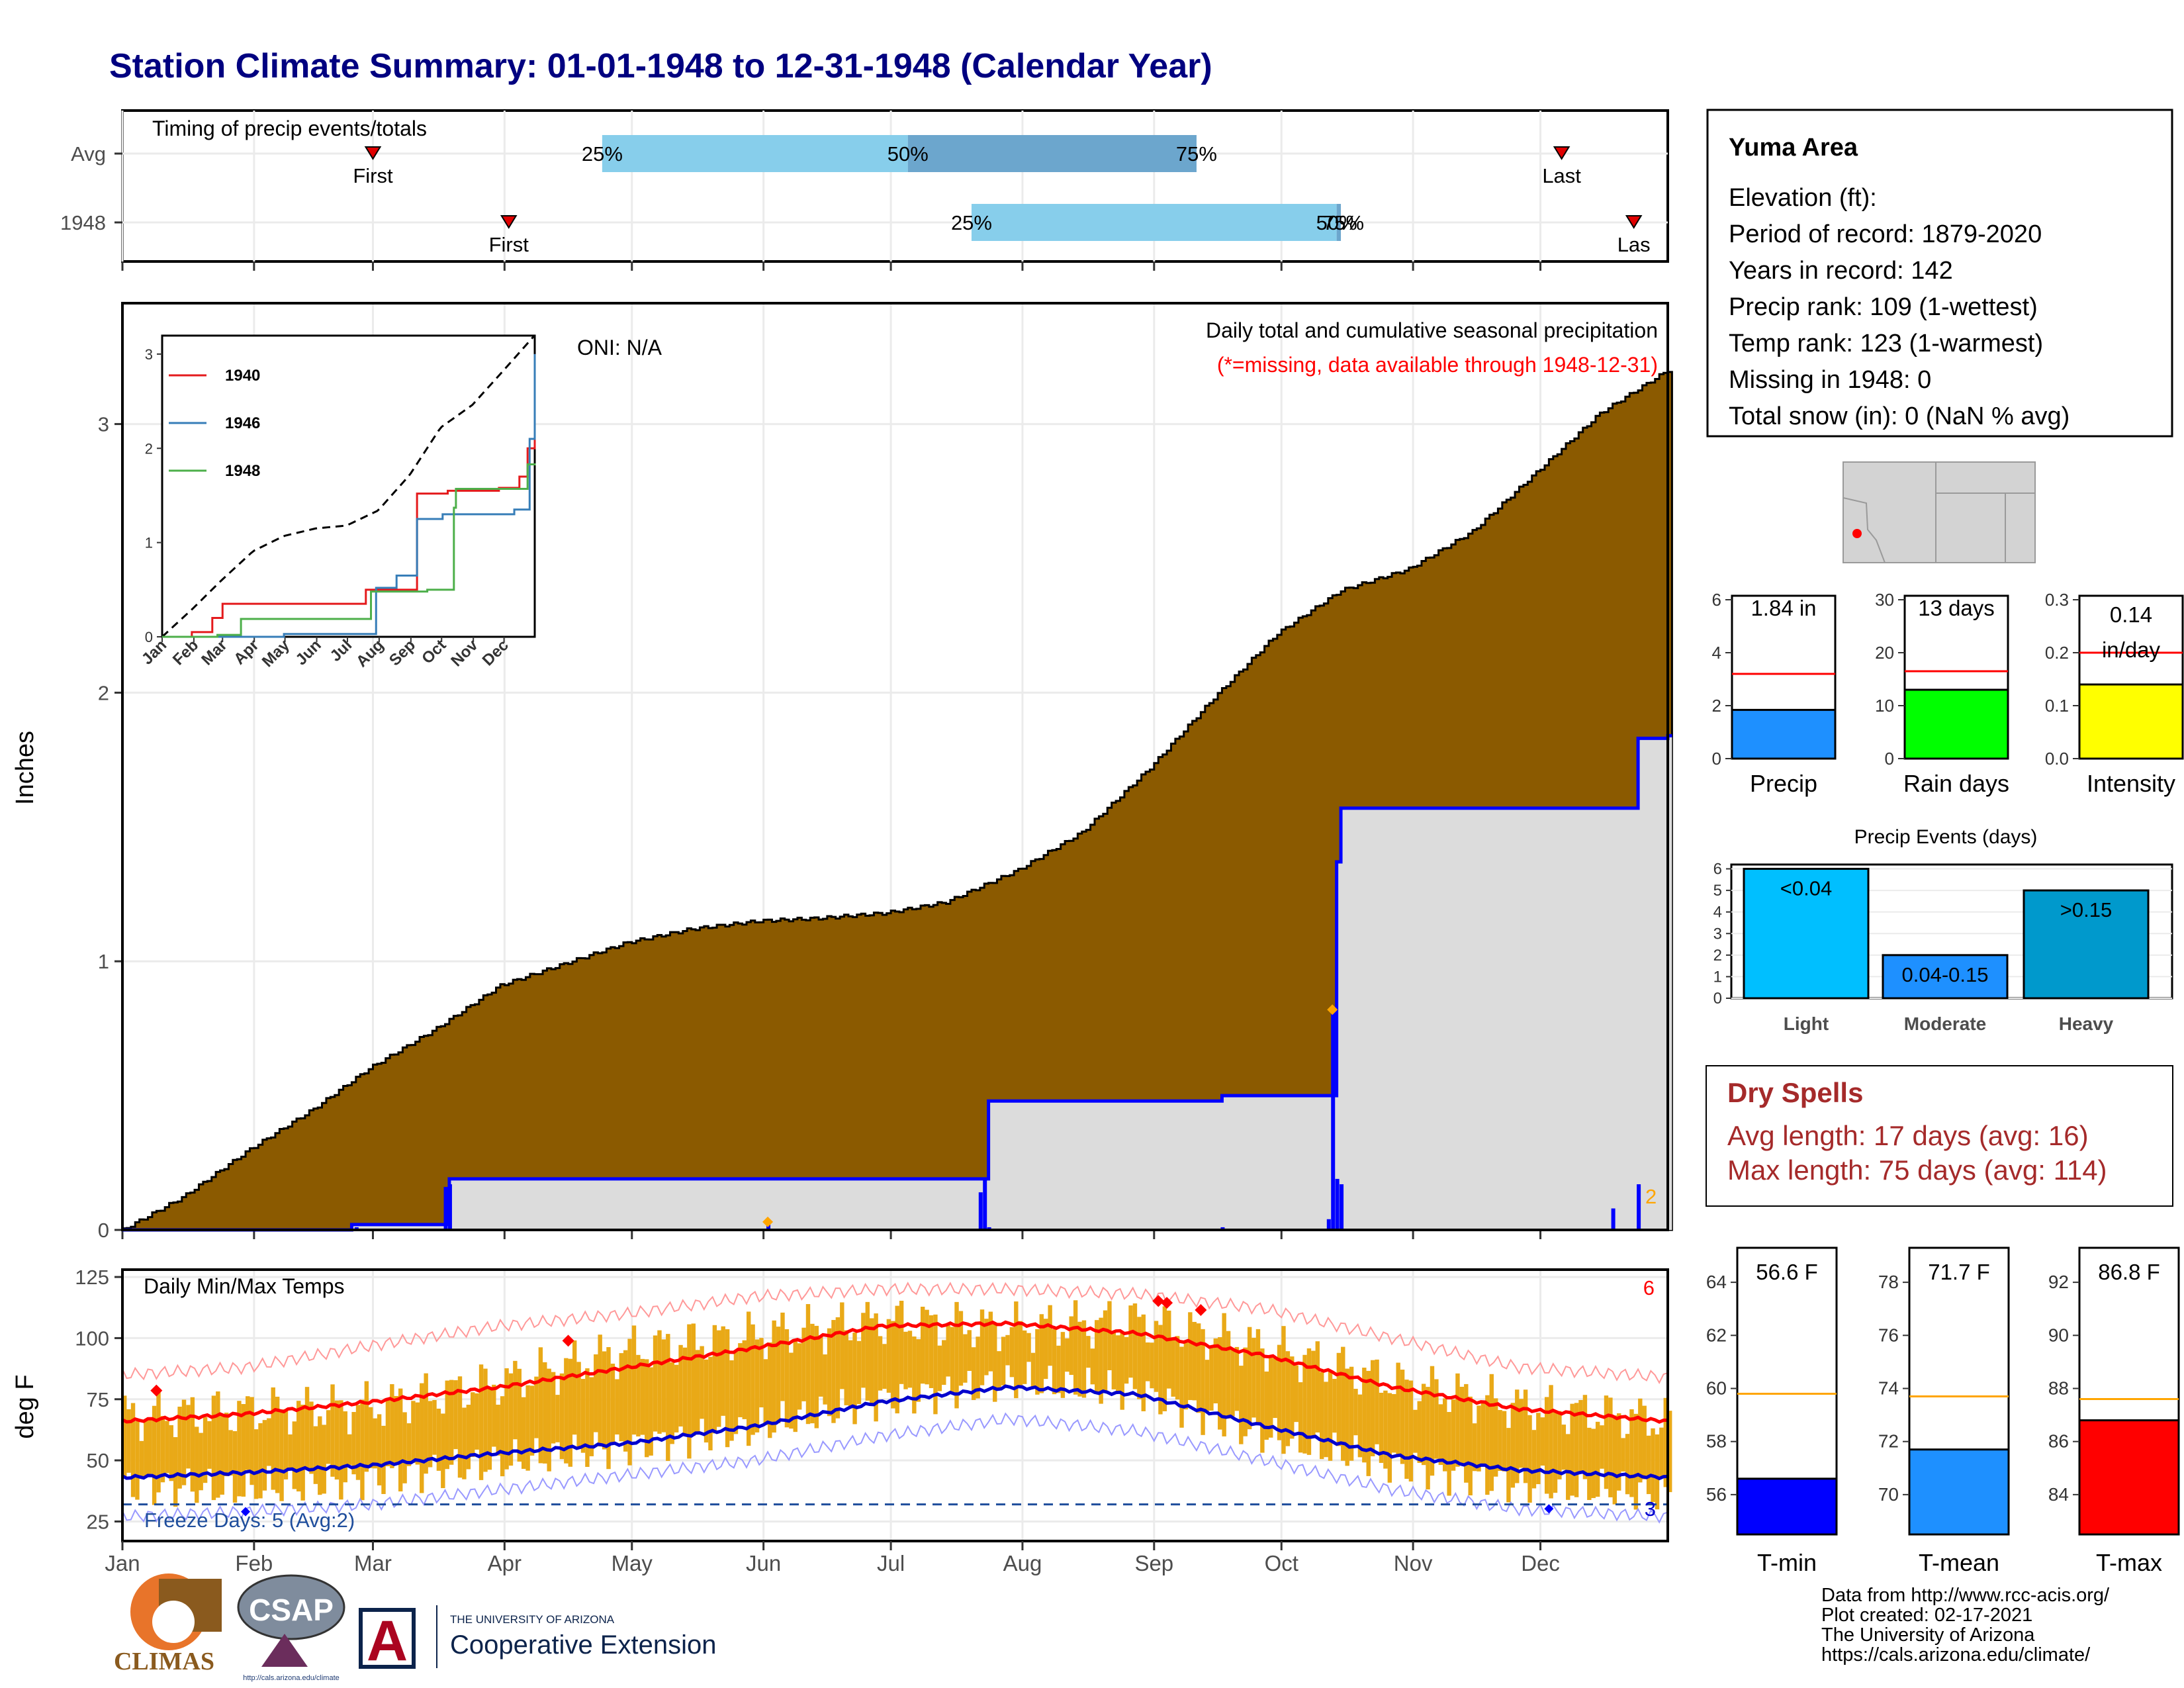 This screenshot has width=2184, height=1688. I want to click on month-tick-label: Oct, so click(1281, 1563).